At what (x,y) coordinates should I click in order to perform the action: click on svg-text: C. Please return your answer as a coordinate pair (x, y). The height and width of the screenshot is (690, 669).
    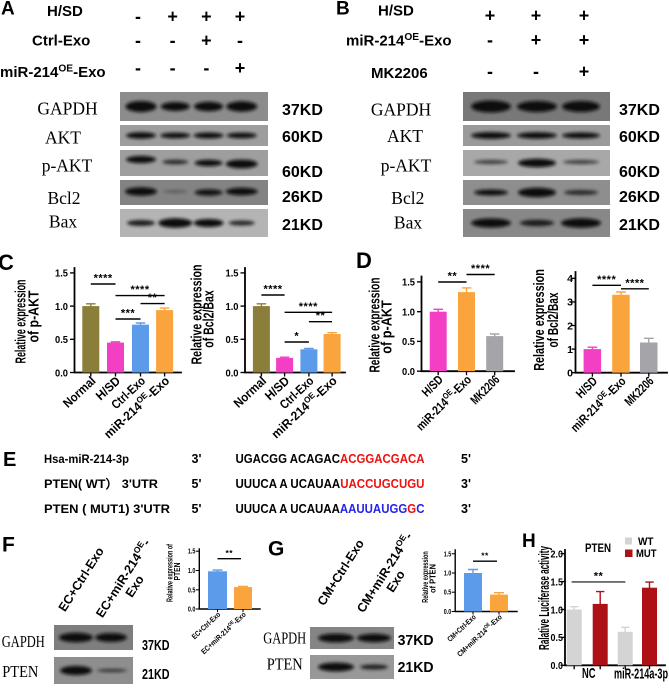
    Looking at the image, I should click on (7, 262).